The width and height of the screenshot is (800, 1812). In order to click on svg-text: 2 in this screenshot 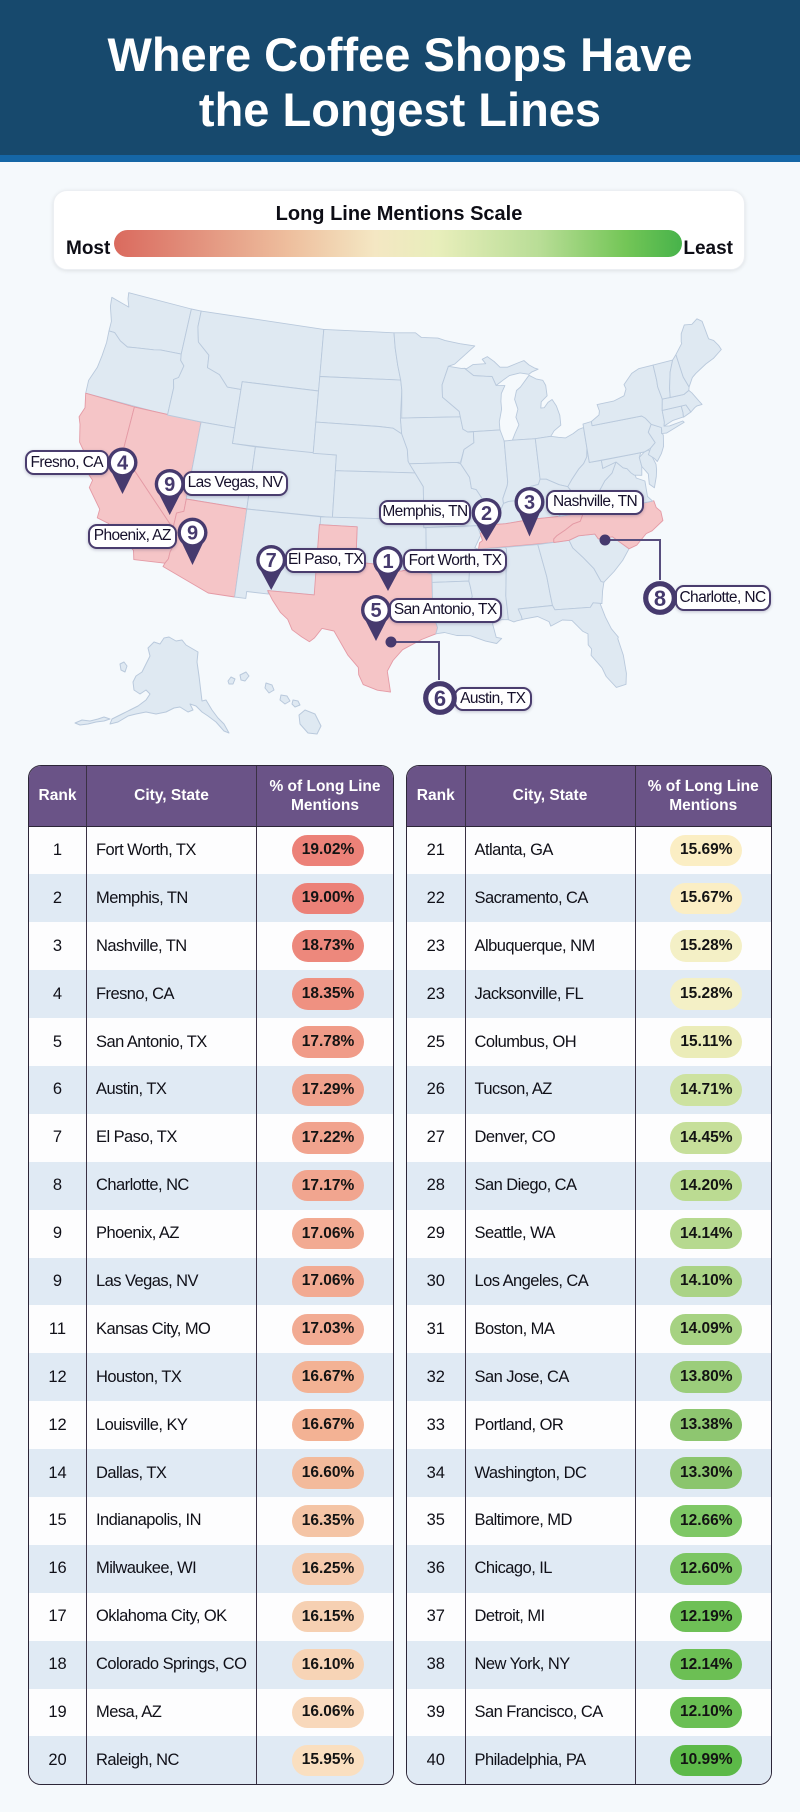, I will do `click(486, 514)`.